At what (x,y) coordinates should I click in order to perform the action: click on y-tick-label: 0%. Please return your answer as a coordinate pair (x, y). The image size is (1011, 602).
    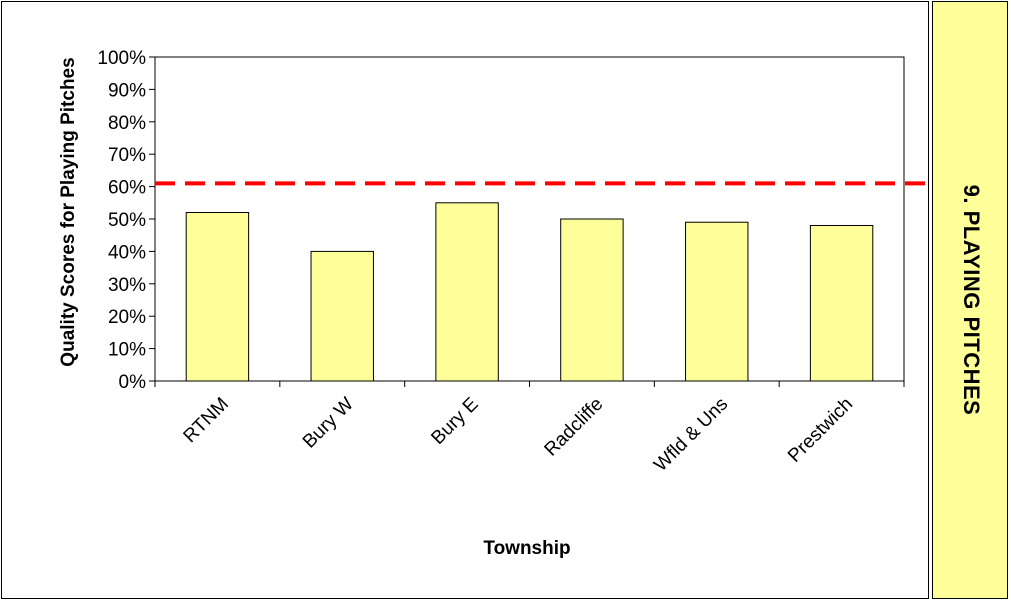
    Looking at the image, I should click on (133, 382).